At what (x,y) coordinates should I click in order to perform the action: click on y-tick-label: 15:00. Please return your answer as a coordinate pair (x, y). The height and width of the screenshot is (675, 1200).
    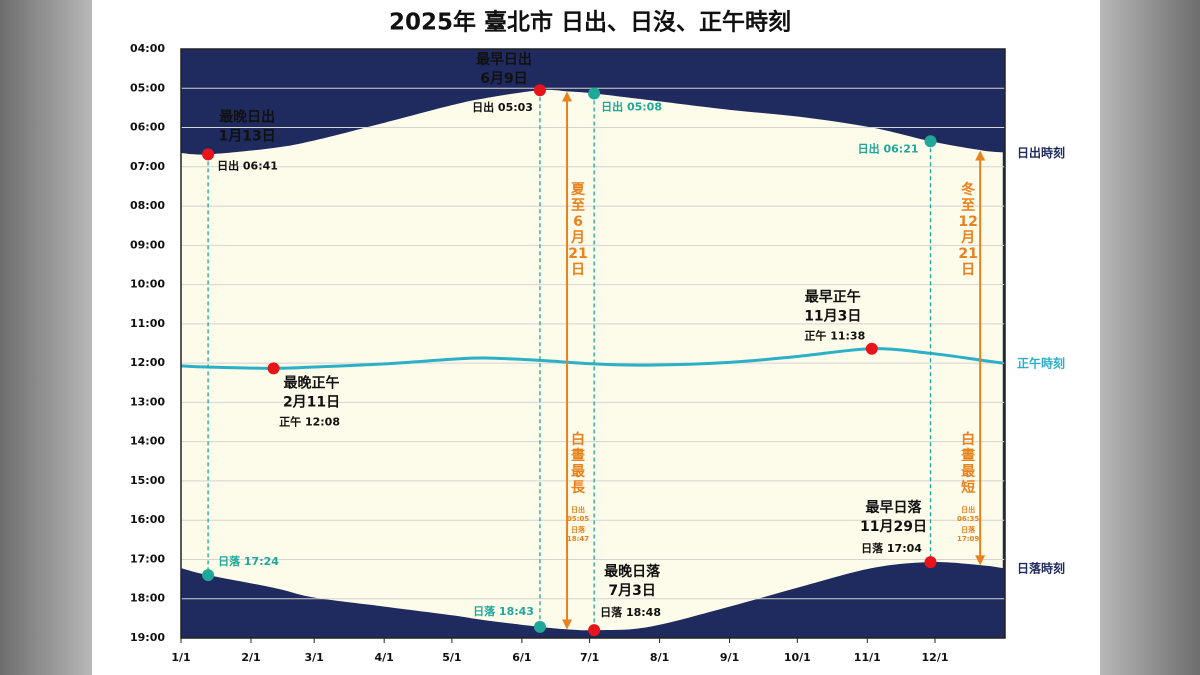
    Looking at the image, I should click on (147, 480).